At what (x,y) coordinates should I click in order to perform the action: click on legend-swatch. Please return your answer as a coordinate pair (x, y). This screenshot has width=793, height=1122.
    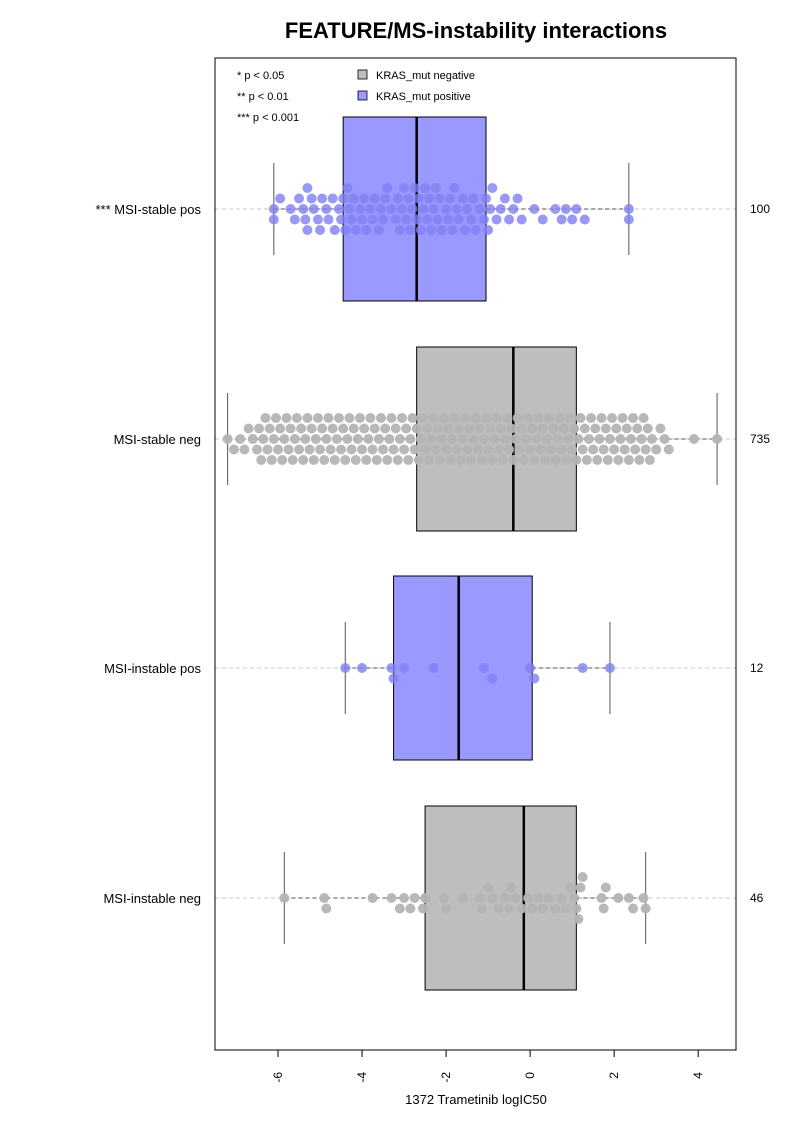
    Looking at the image, I should click on (362, 95).